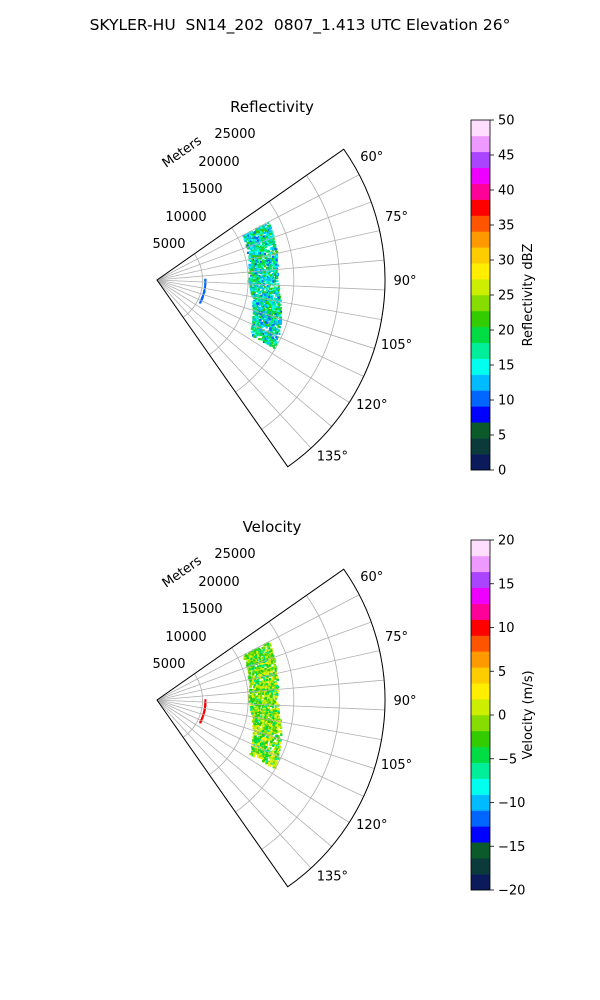 This screenshot has height=1000, width=600. I want to click on radial-tick-label: 20000, so click(218, 582).